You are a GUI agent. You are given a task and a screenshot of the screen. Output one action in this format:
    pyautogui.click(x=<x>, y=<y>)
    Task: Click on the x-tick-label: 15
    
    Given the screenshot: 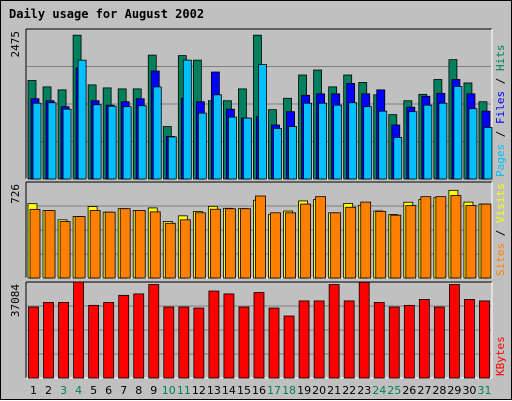 What is the action you would take?
    pyautogui.click(x=244, y=390)
    